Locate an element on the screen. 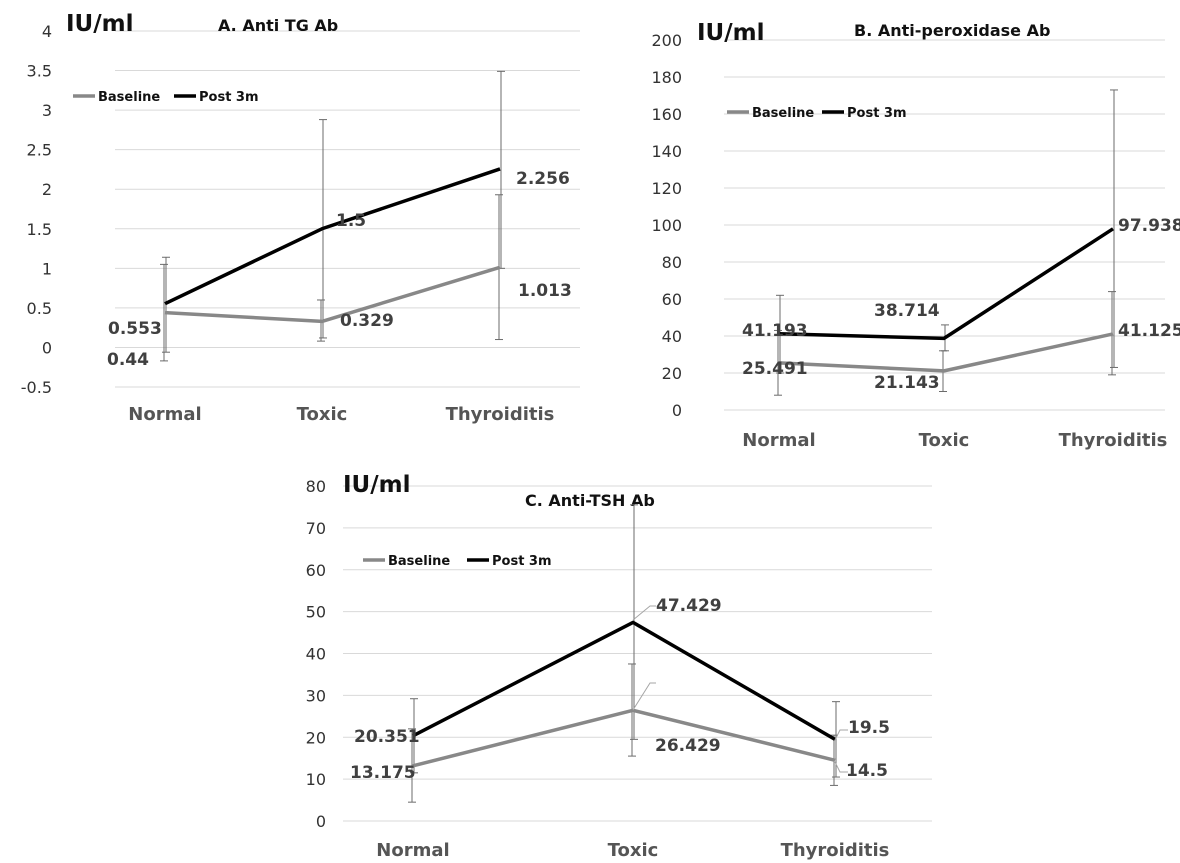 This screenshot has width=1180, height=863. y-tick-label: 1.5 is located at coordinates (39, 229).